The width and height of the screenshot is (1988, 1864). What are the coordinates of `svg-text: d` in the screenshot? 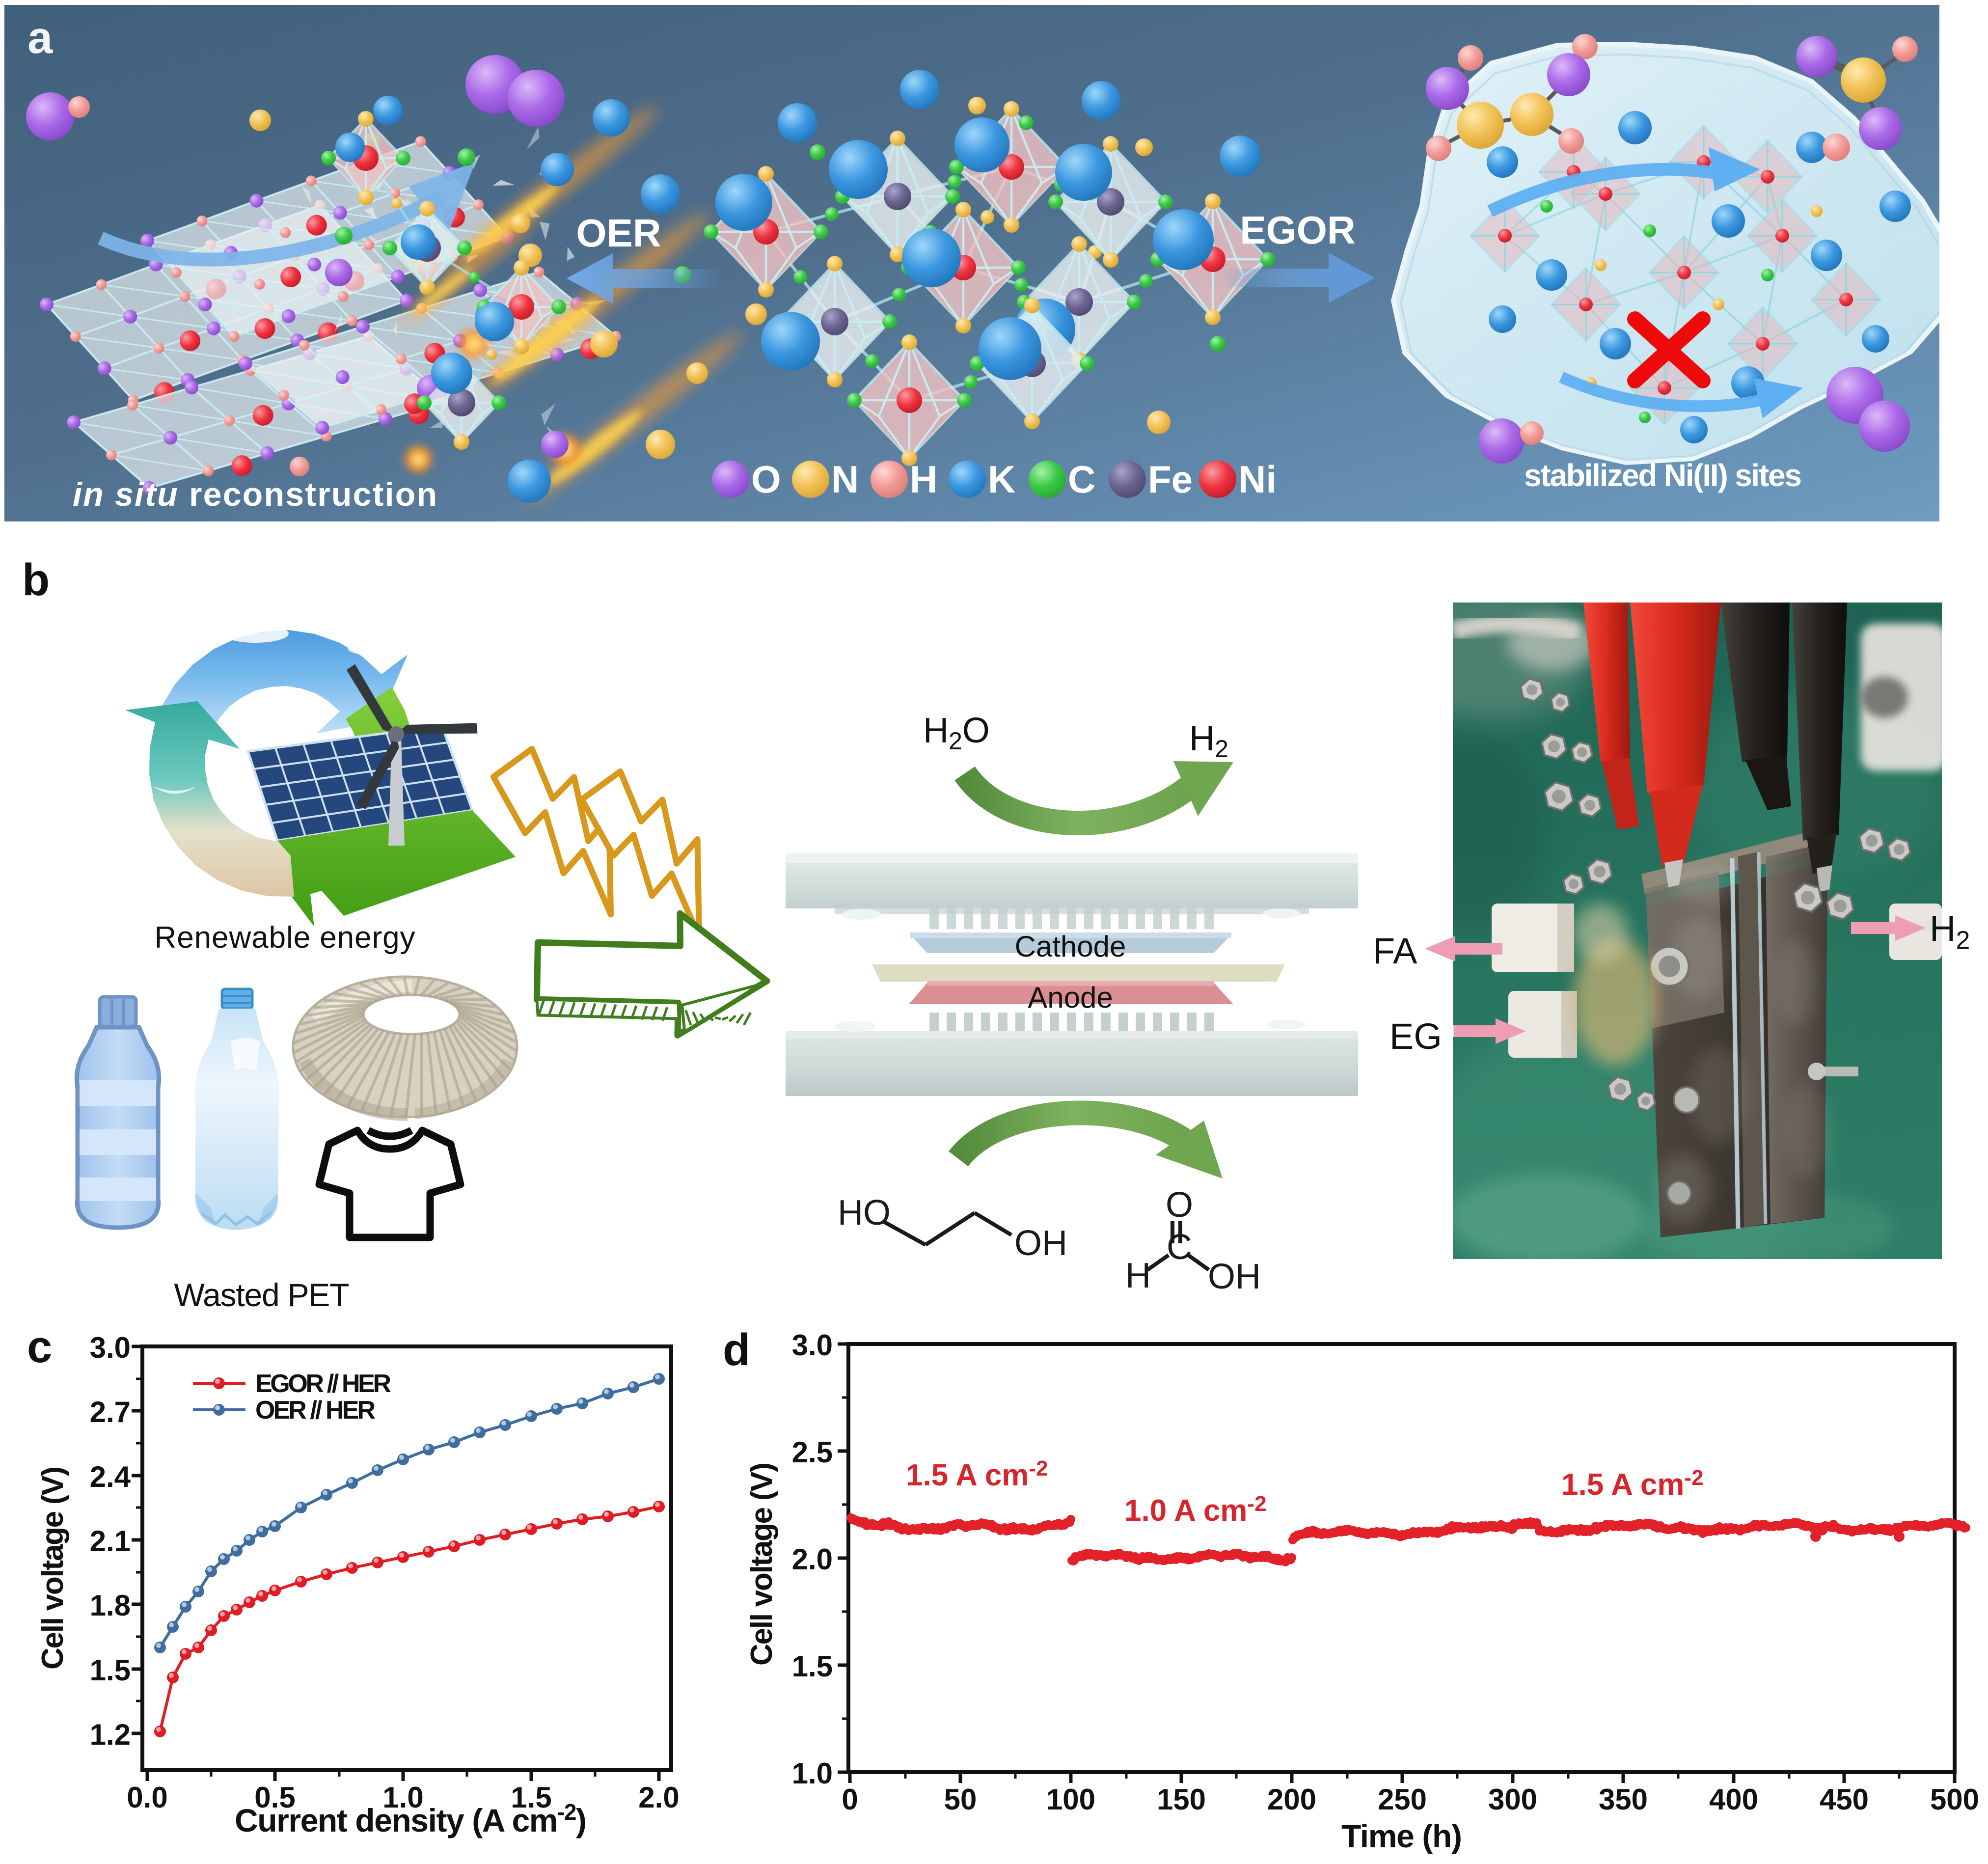 It's located at (737, 1350).